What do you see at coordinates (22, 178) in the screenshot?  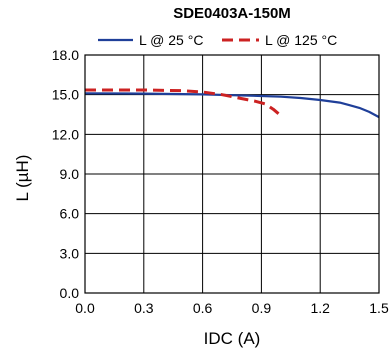 I see `y-axis-label: L (µH)` at bounding box center [22, 178].